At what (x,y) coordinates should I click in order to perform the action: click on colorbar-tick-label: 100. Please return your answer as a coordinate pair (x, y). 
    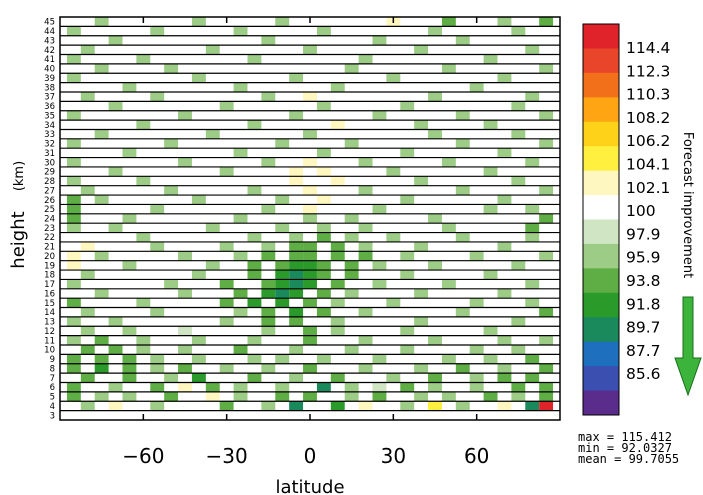
    Looking at the image, I should click on (641, 211).